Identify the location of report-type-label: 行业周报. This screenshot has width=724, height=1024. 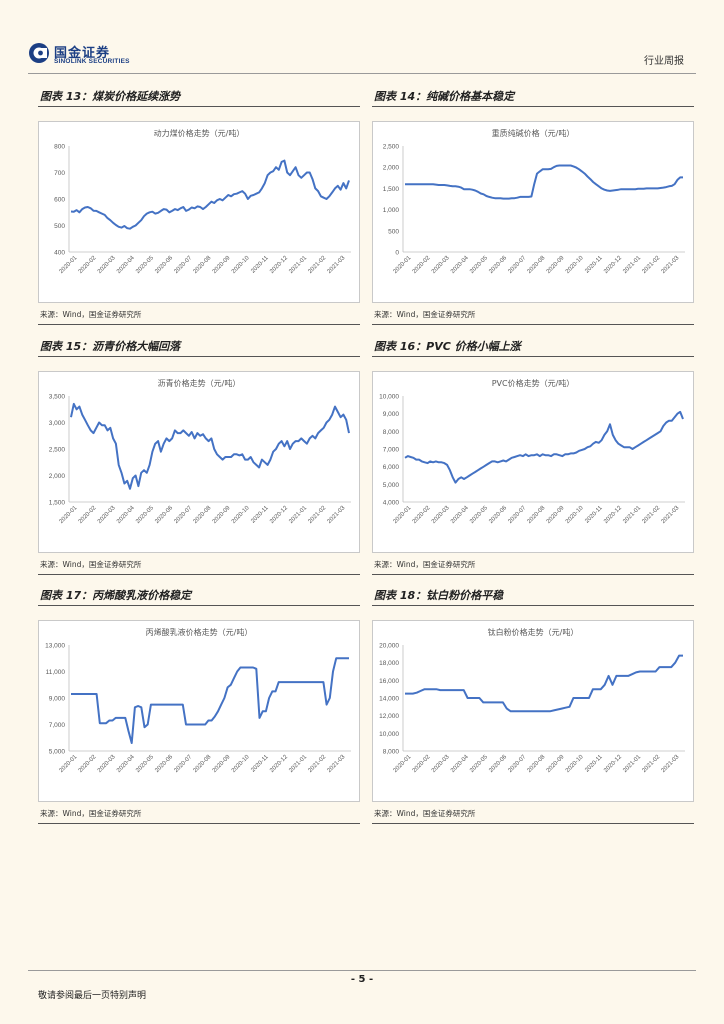
(664, 61).